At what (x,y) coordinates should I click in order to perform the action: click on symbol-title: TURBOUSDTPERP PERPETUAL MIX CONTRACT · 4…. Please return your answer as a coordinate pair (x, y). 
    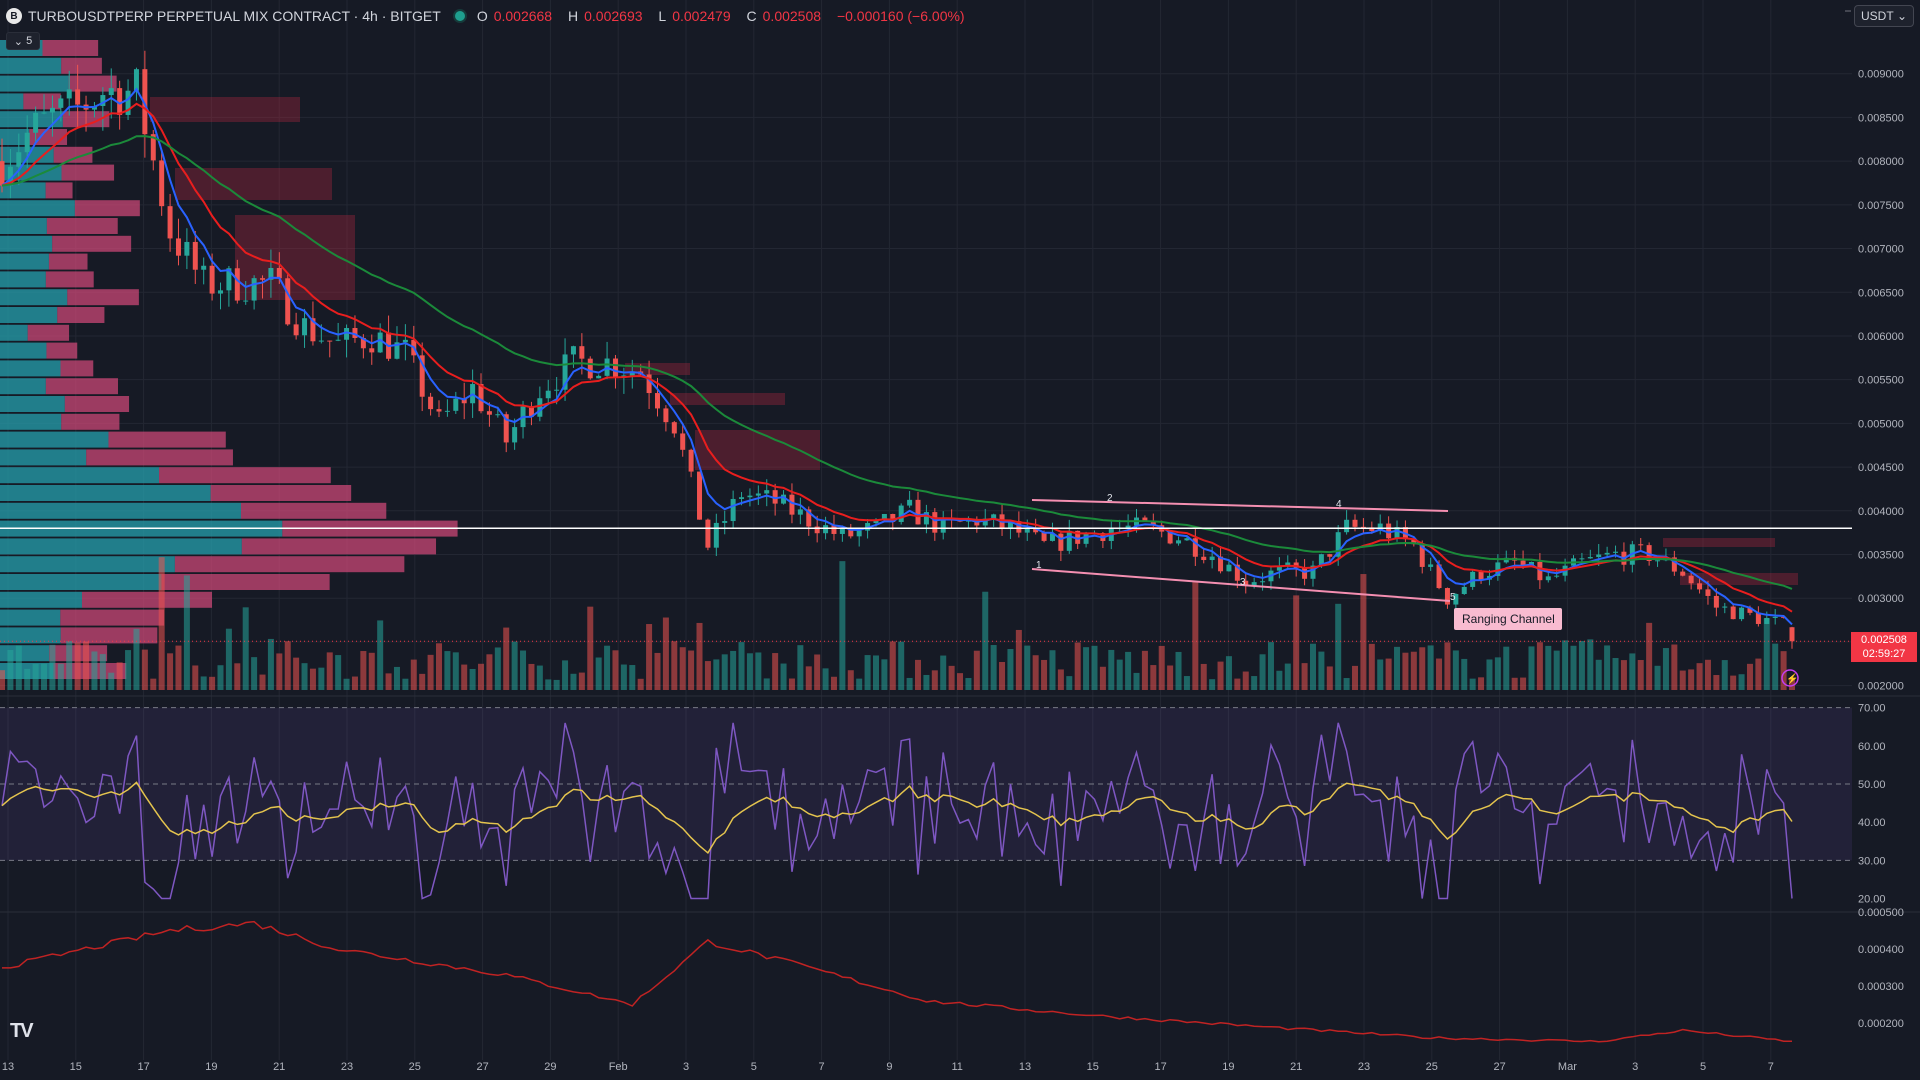
    Looking at the image, I should click on (234, 16).